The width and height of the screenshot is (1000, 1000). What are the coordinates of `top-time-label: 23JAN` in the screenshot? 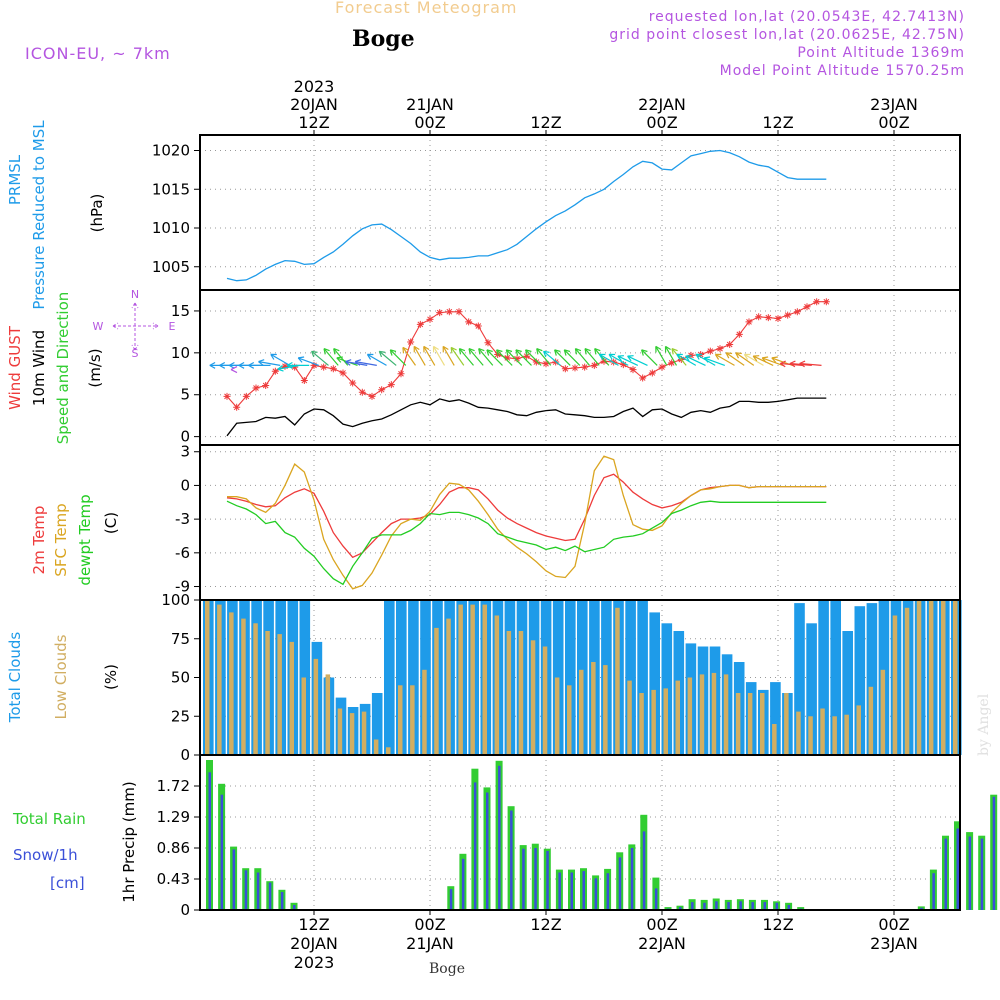 It's located at (894, 104).